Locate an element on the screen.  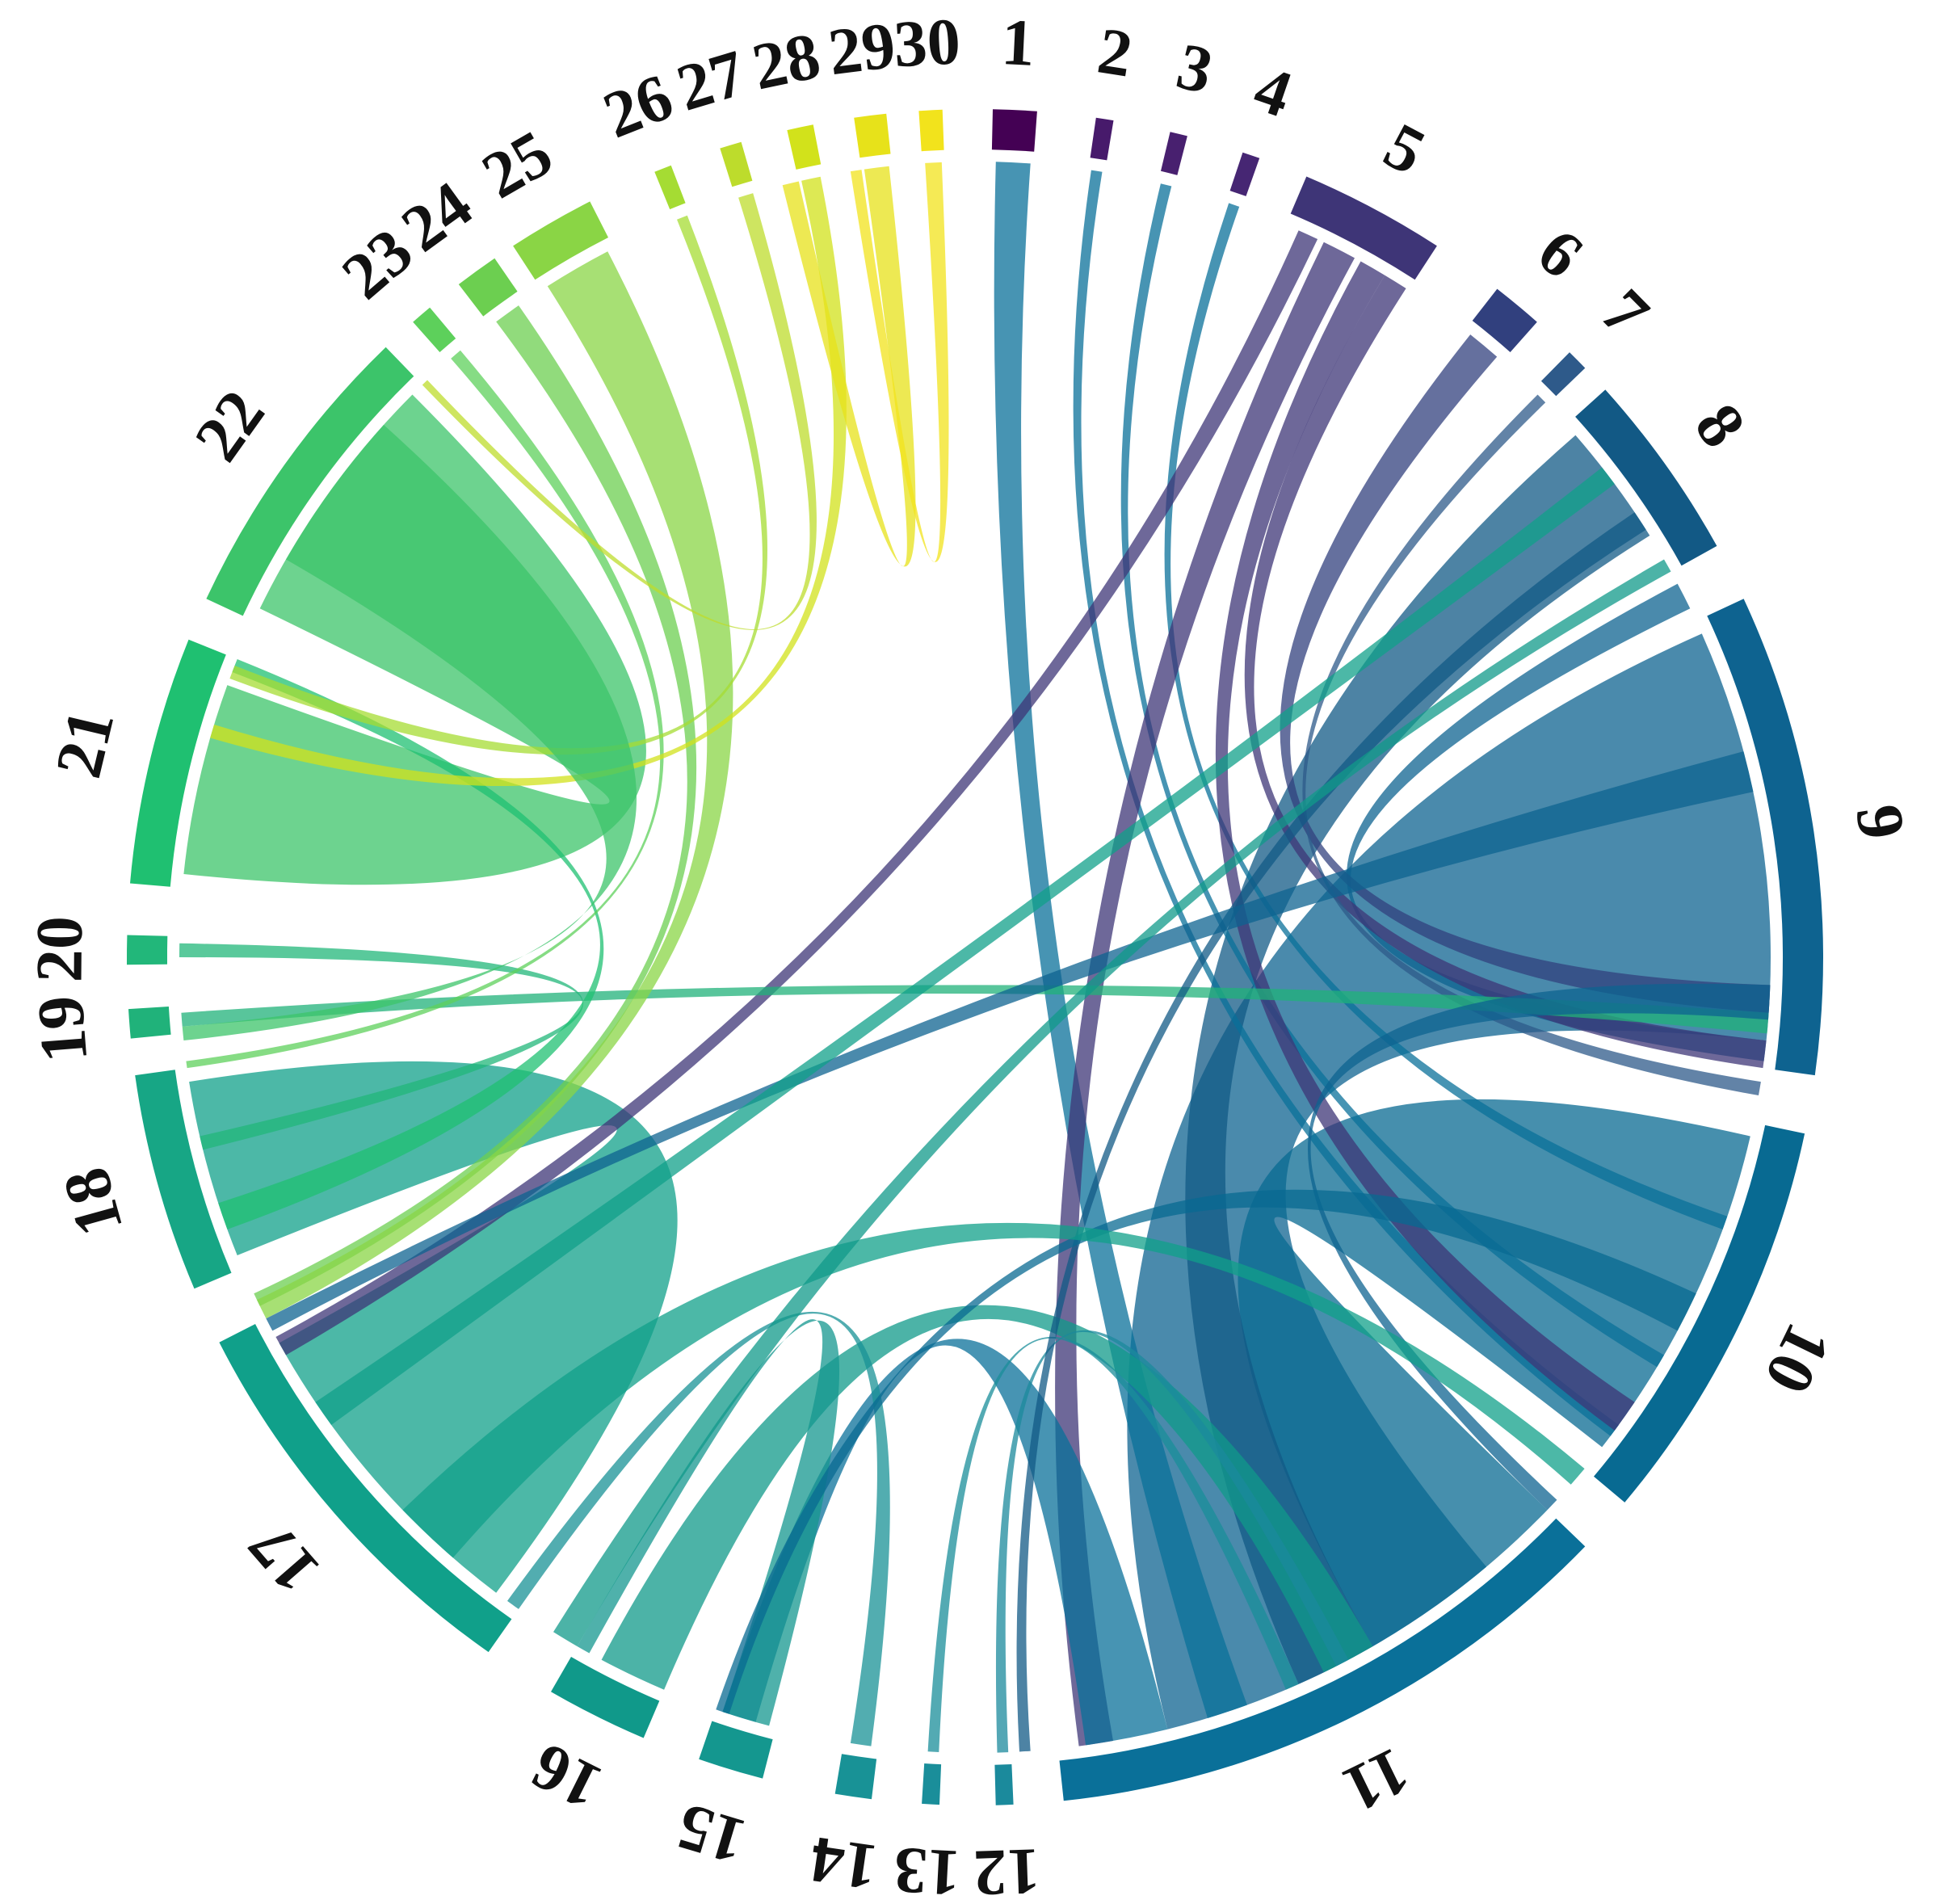
node-label: 14 is located at coordinates (843, 1863).